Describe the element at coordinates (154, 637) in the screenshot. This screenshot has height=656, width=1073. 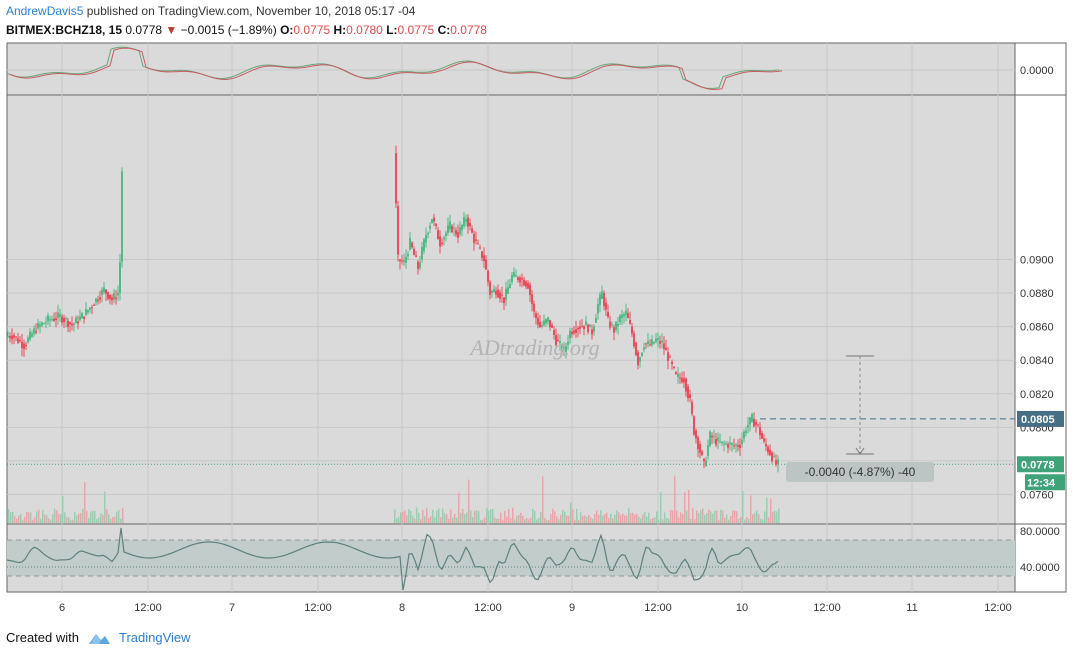
I see `tradingview-link: TradingView` at that location.